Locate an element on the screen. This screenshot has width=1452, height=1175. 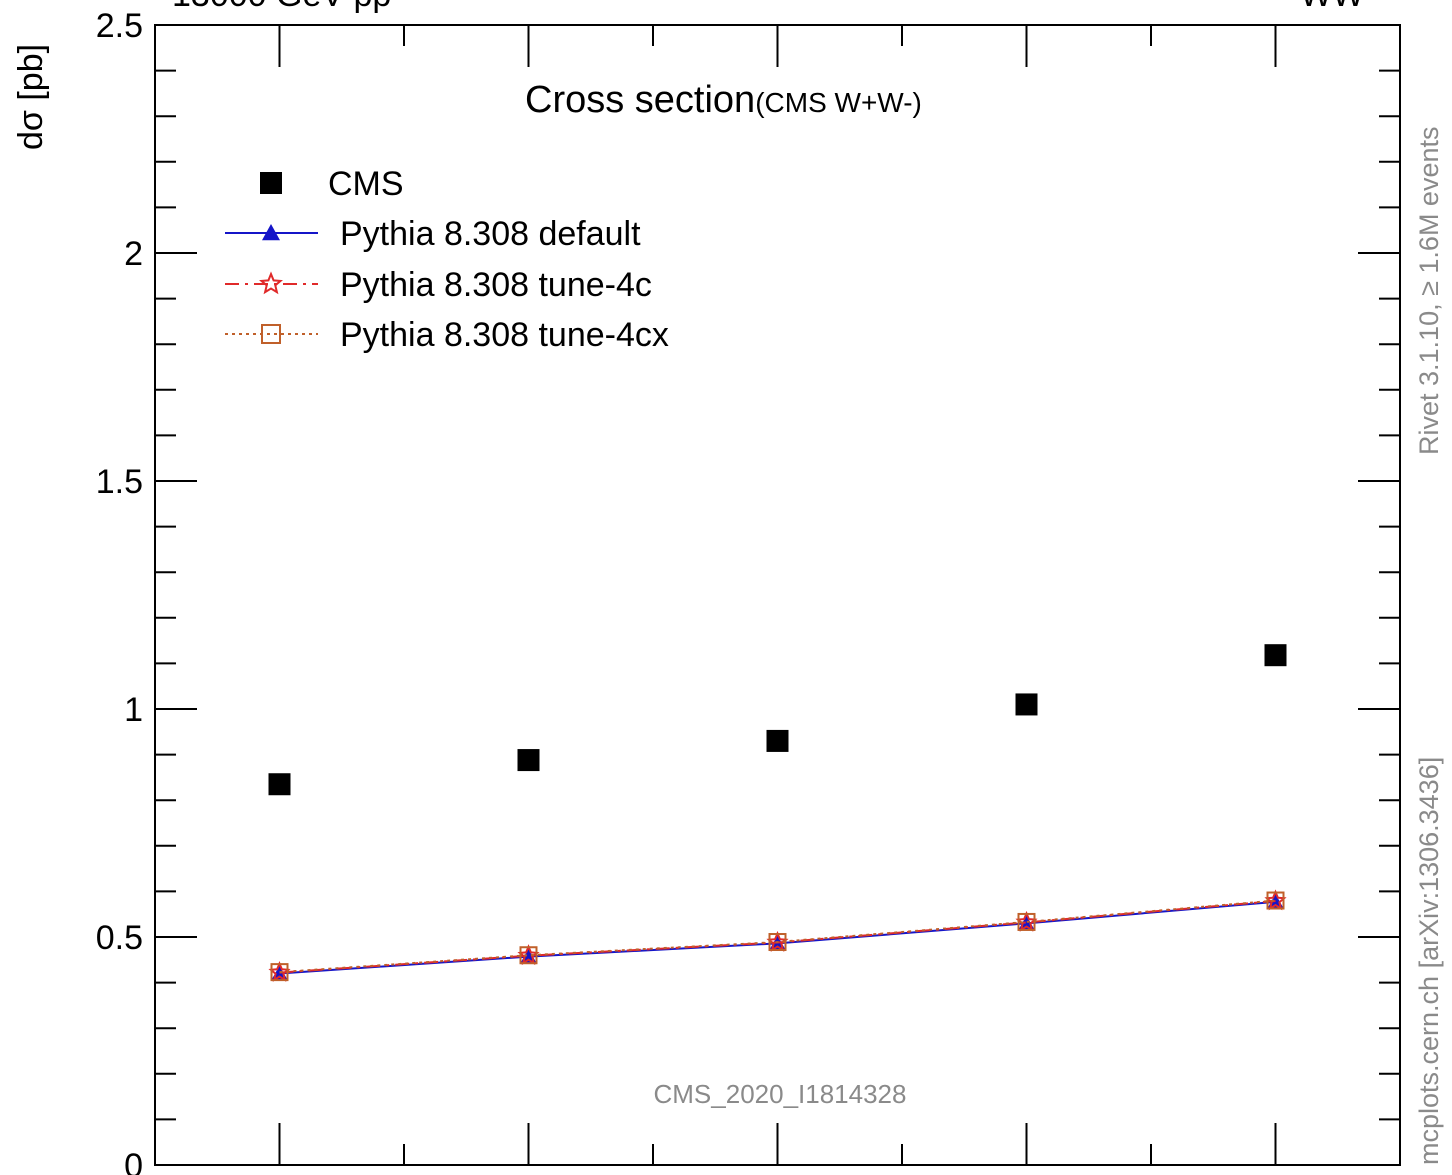
y-tick-label: 0 is located at coordinates (133, 1161).